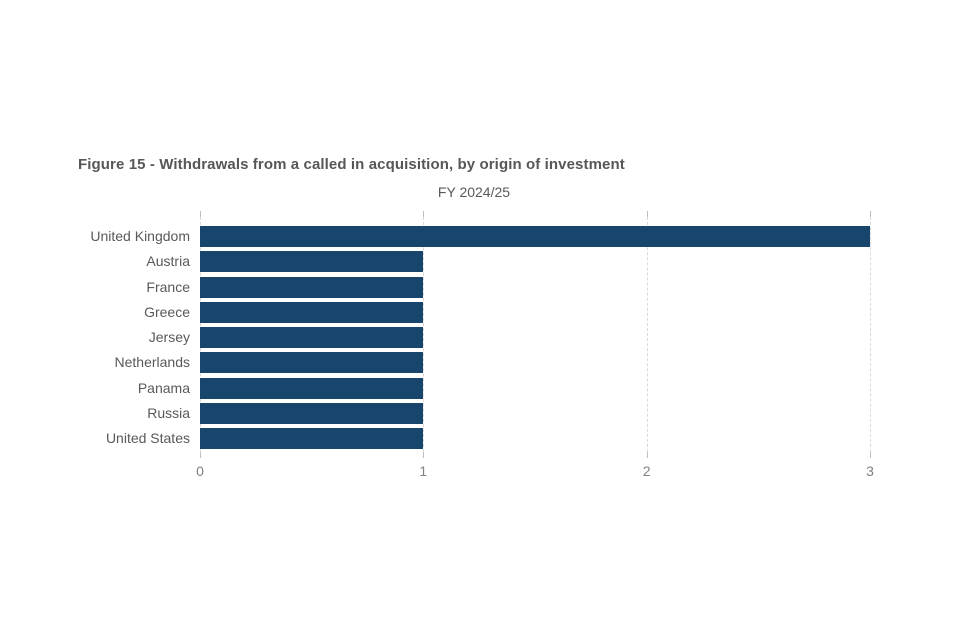 Image resolution: width=960 pixels, height=640 pixels. I want to click on category-label: Russia, so click(168, 413).